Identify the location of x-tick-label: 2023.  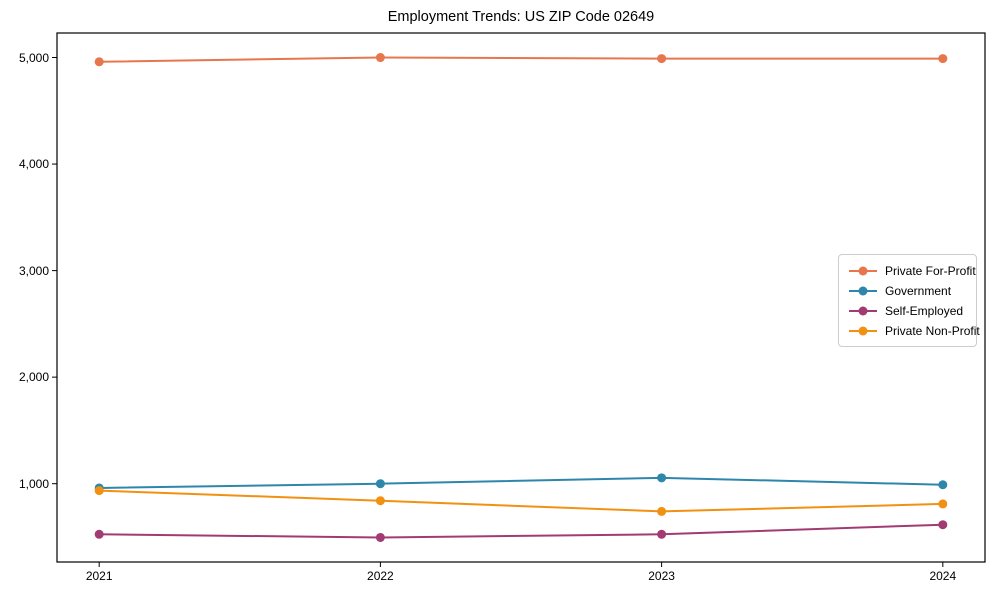
(661, 576).